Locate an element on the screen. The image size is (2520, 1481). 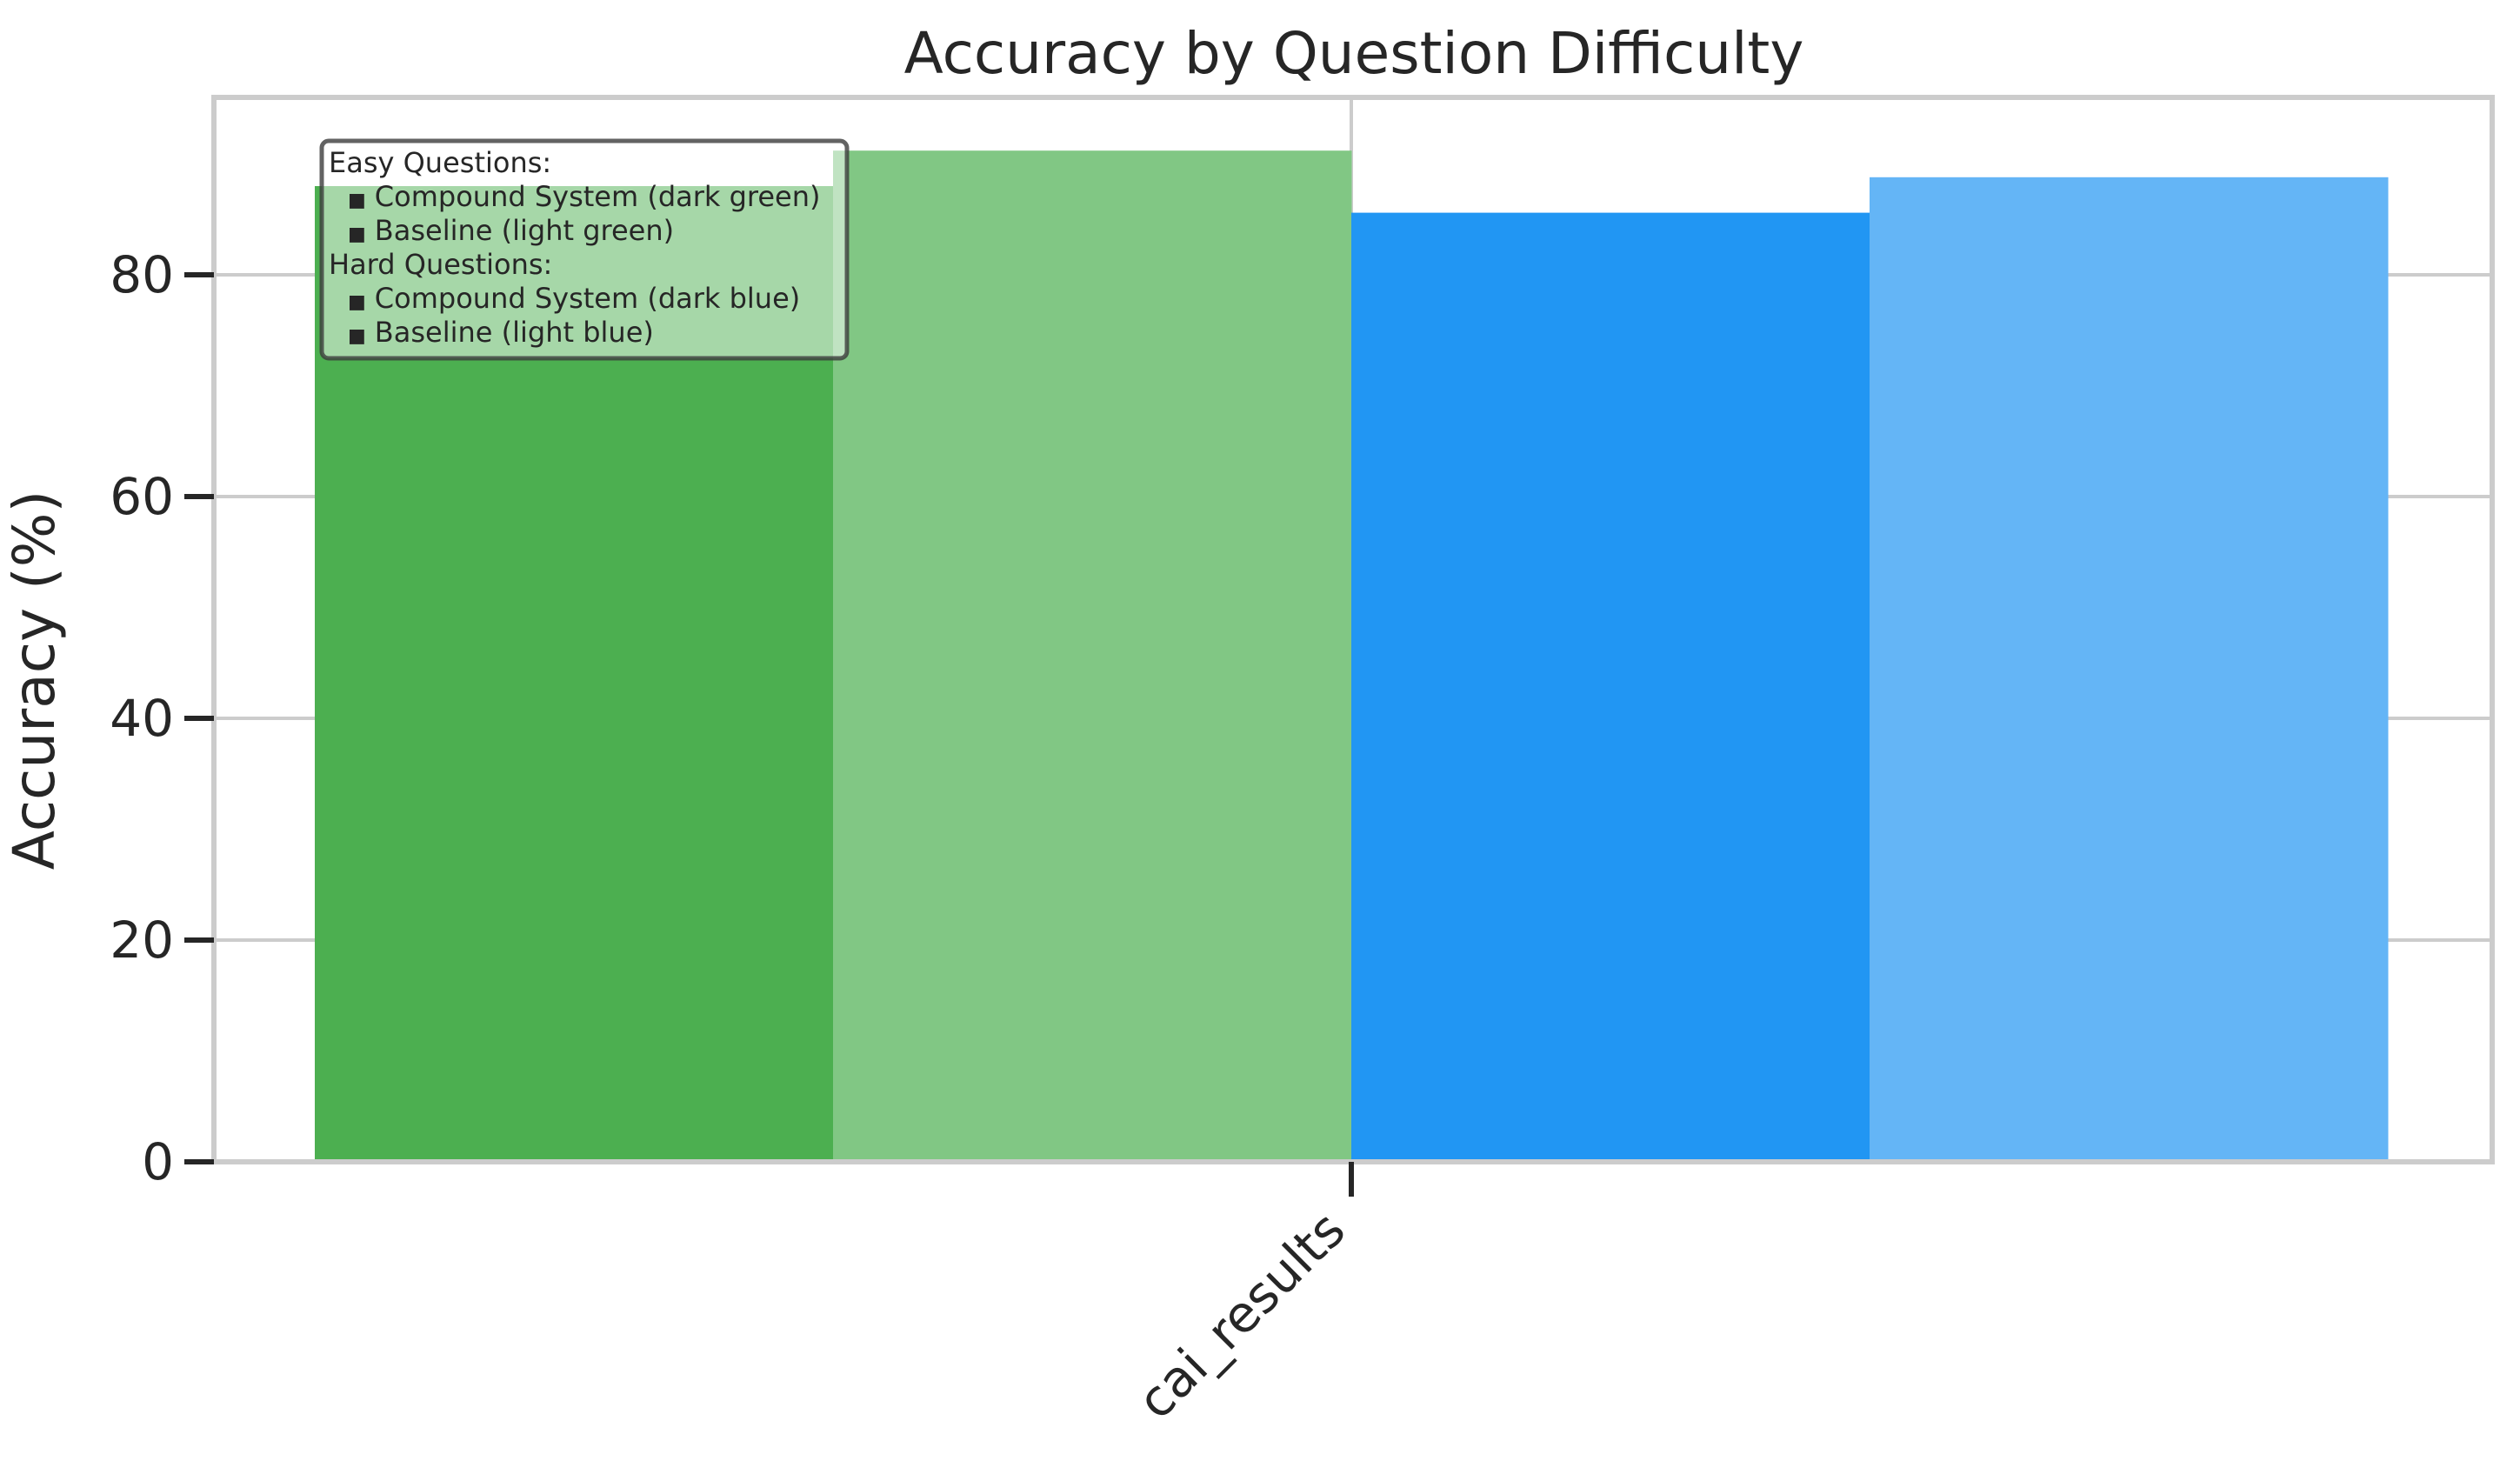
y-tick-label: 80 is located at coordinates (142, 274).